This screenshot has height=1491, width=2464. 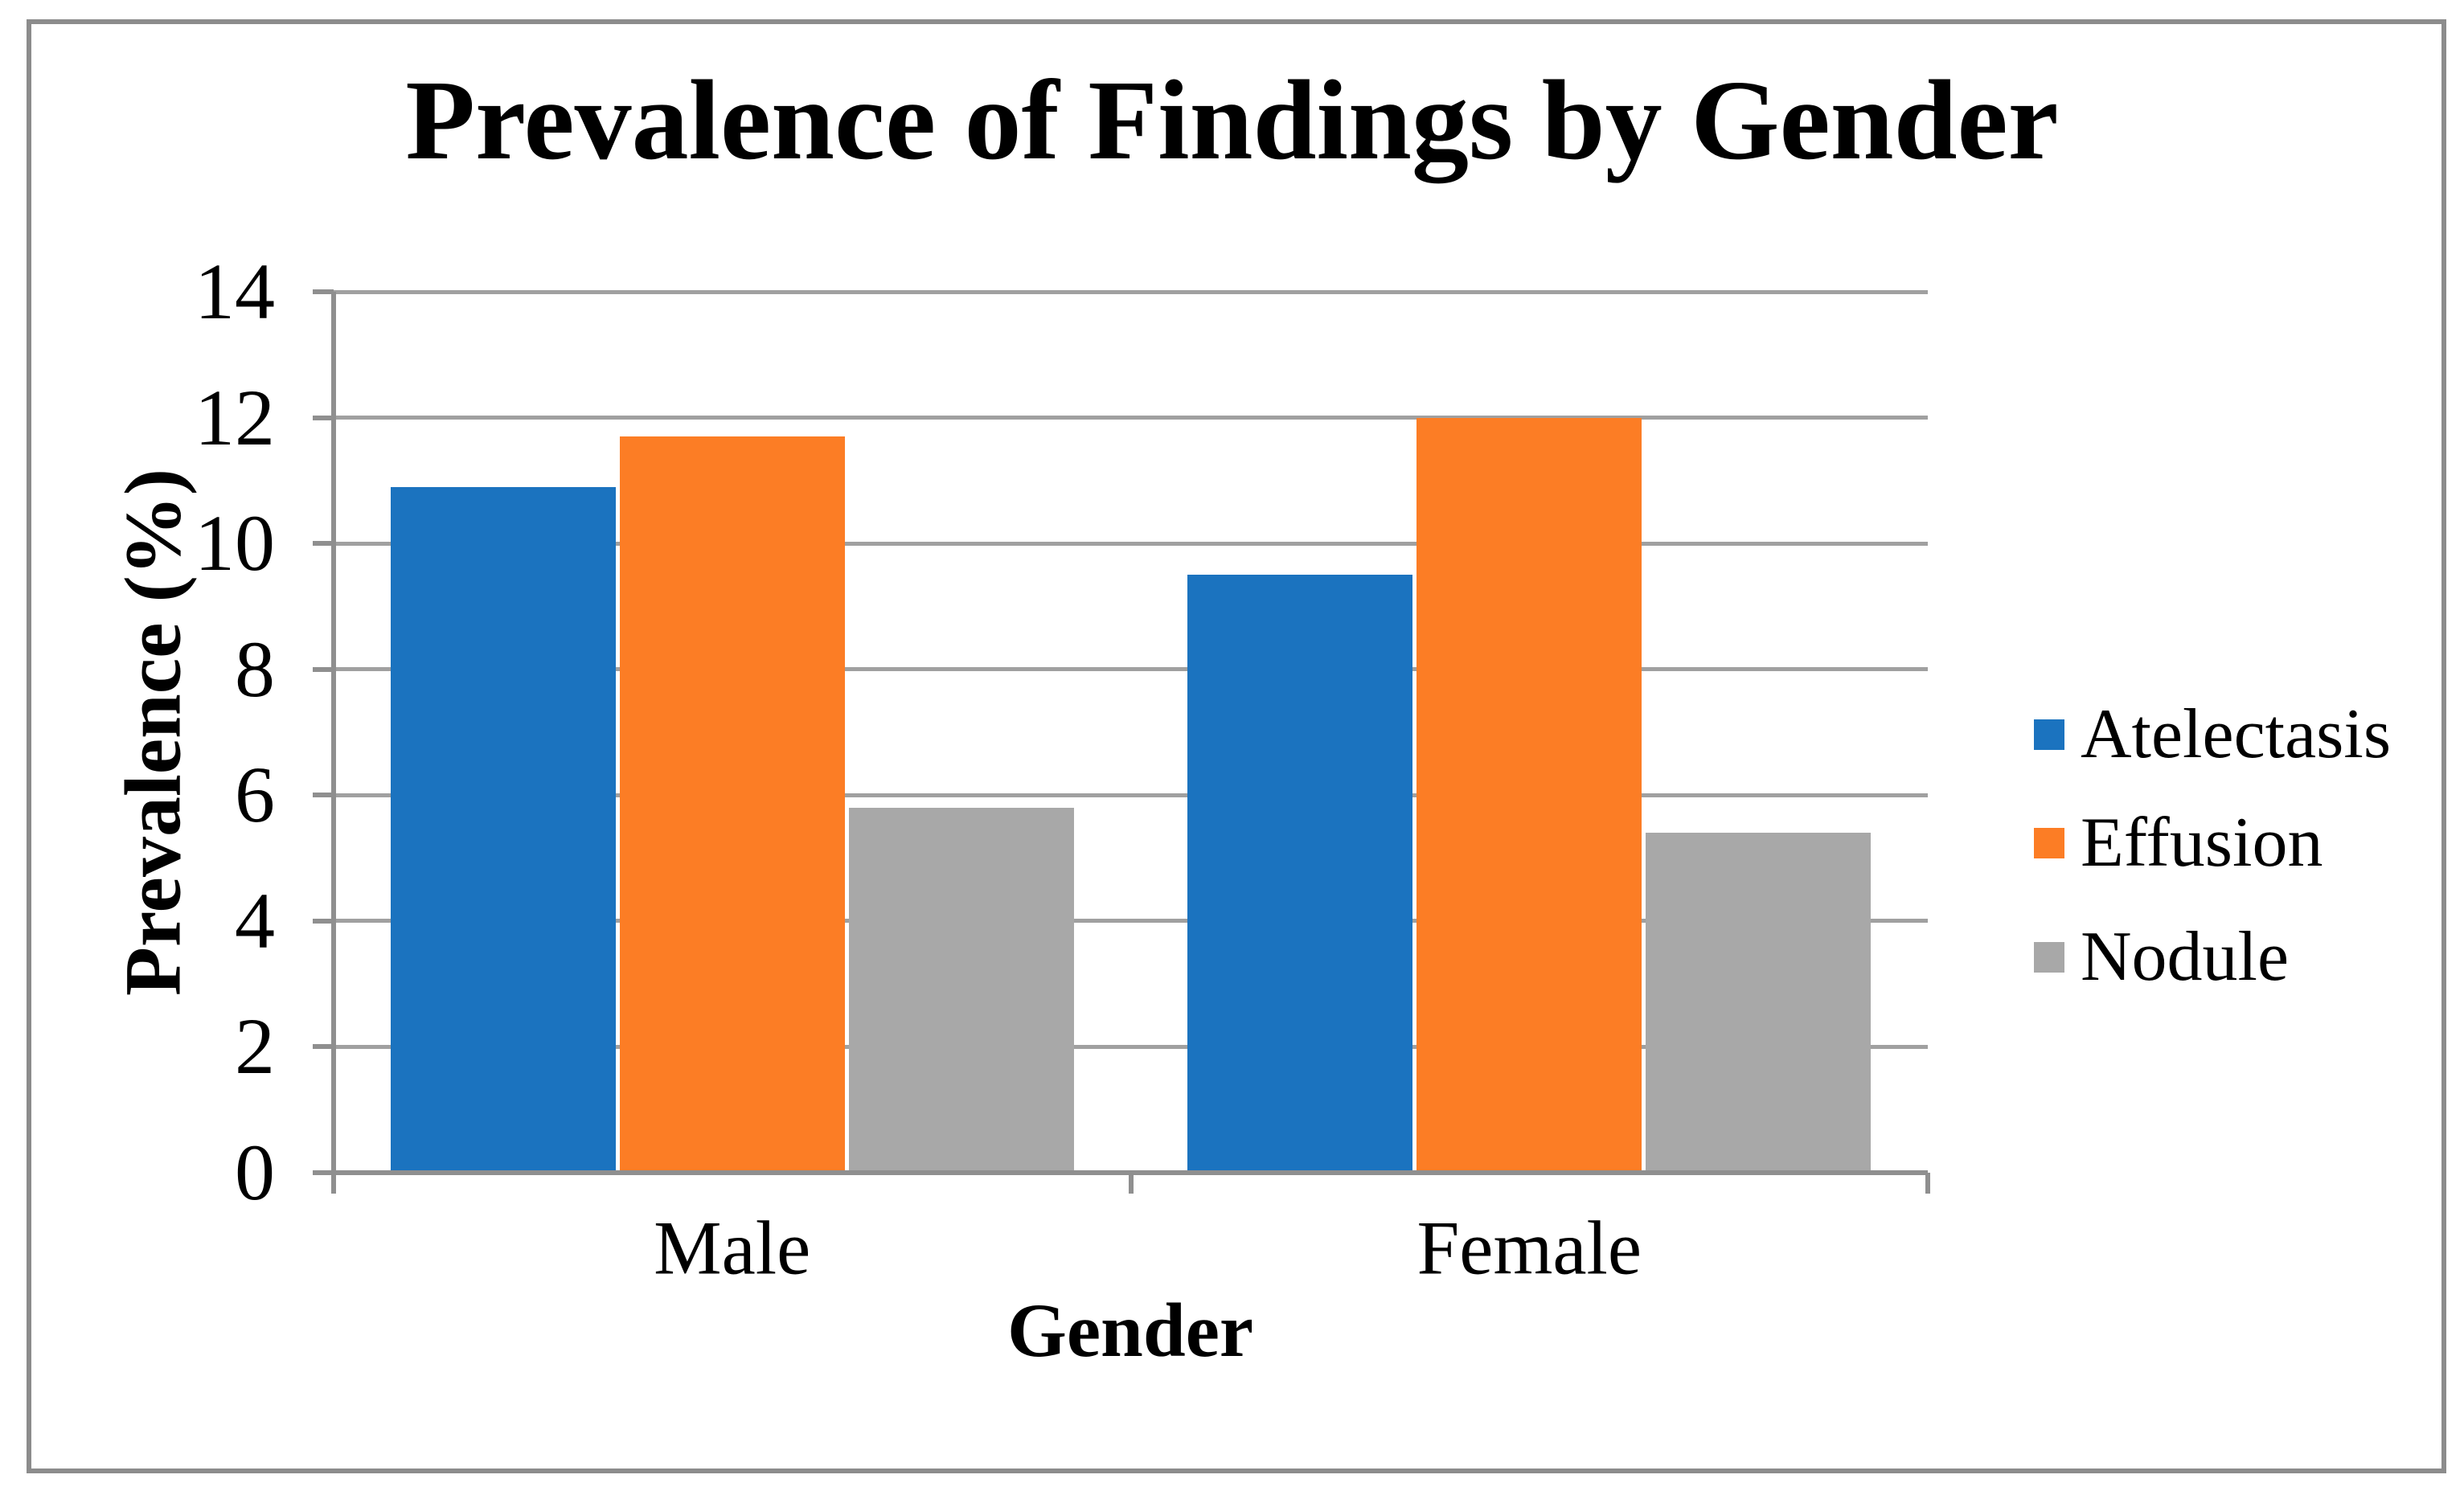 I want to click on legend-swatch-effusion, so click(x=2049, y=843).